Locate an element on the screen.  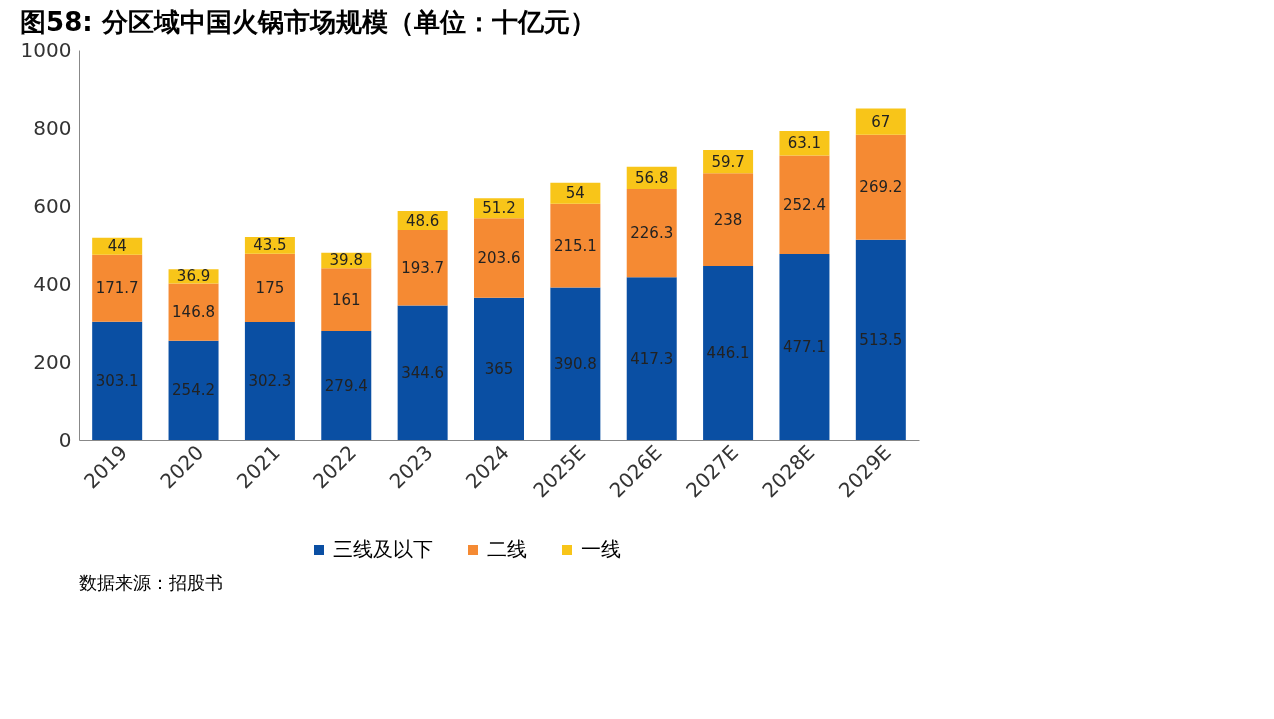
data-label: 390.8 is located at coordinates (575, 363).